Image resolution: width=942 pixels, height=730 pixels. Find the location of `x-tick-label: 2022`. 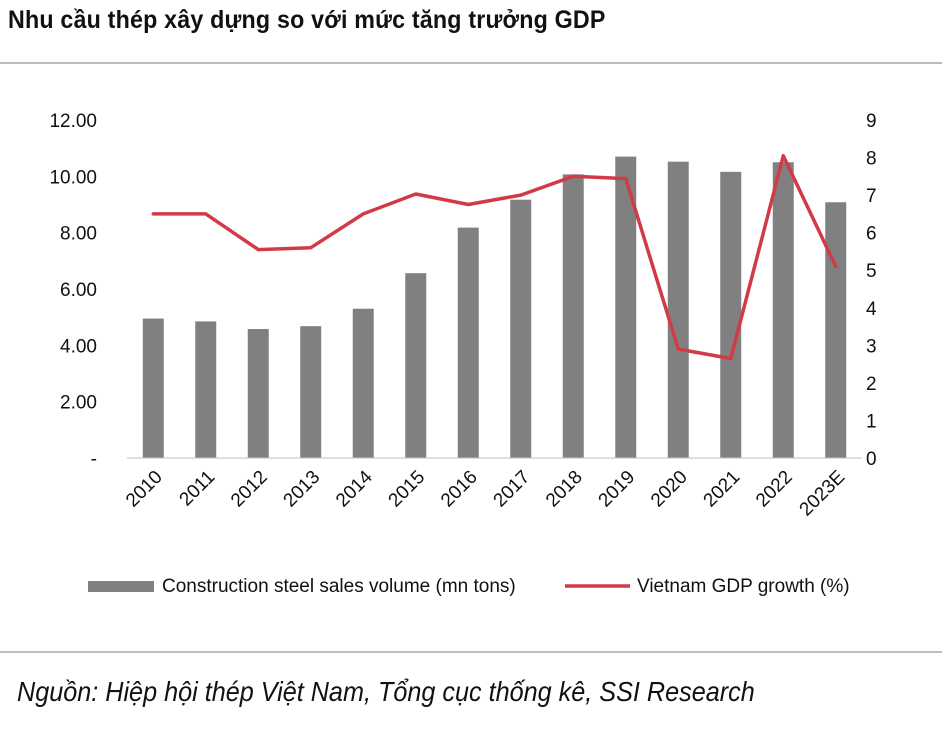

x-tick-label: 2022 is located at coordinates (774, 489).